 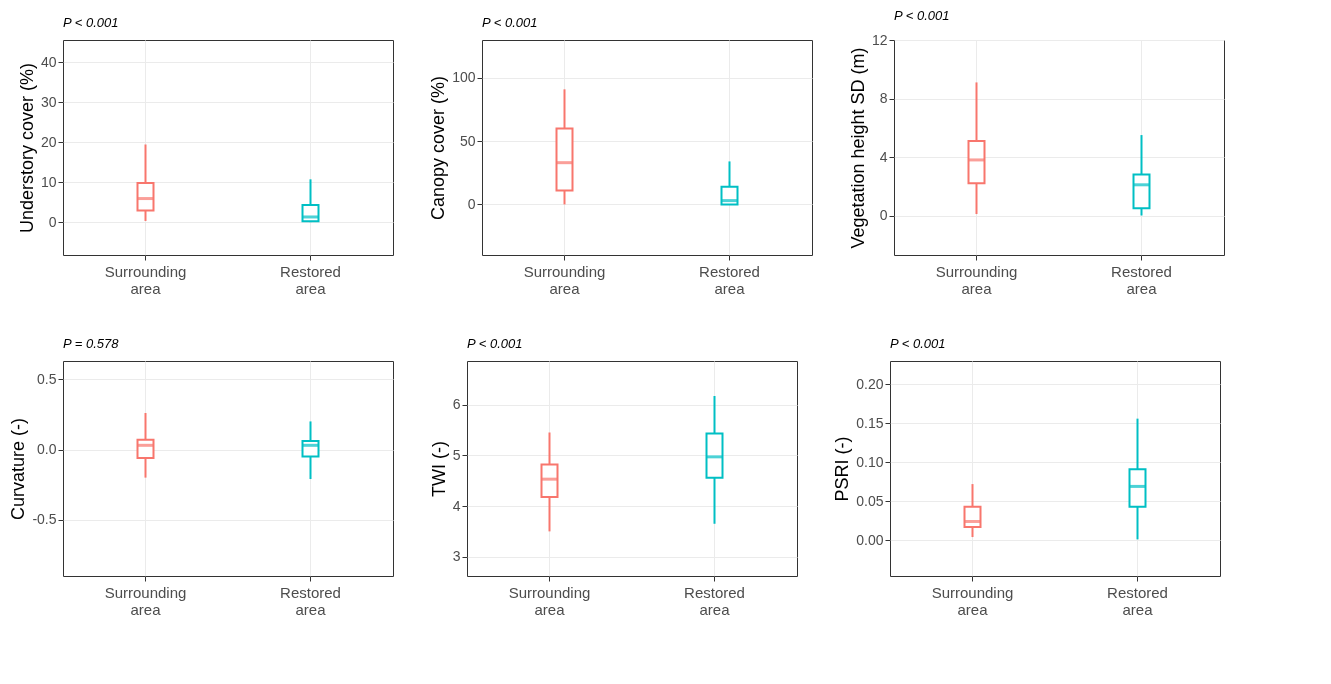 I want to click on y-tick-label: 12, so click(x=879, y=39).